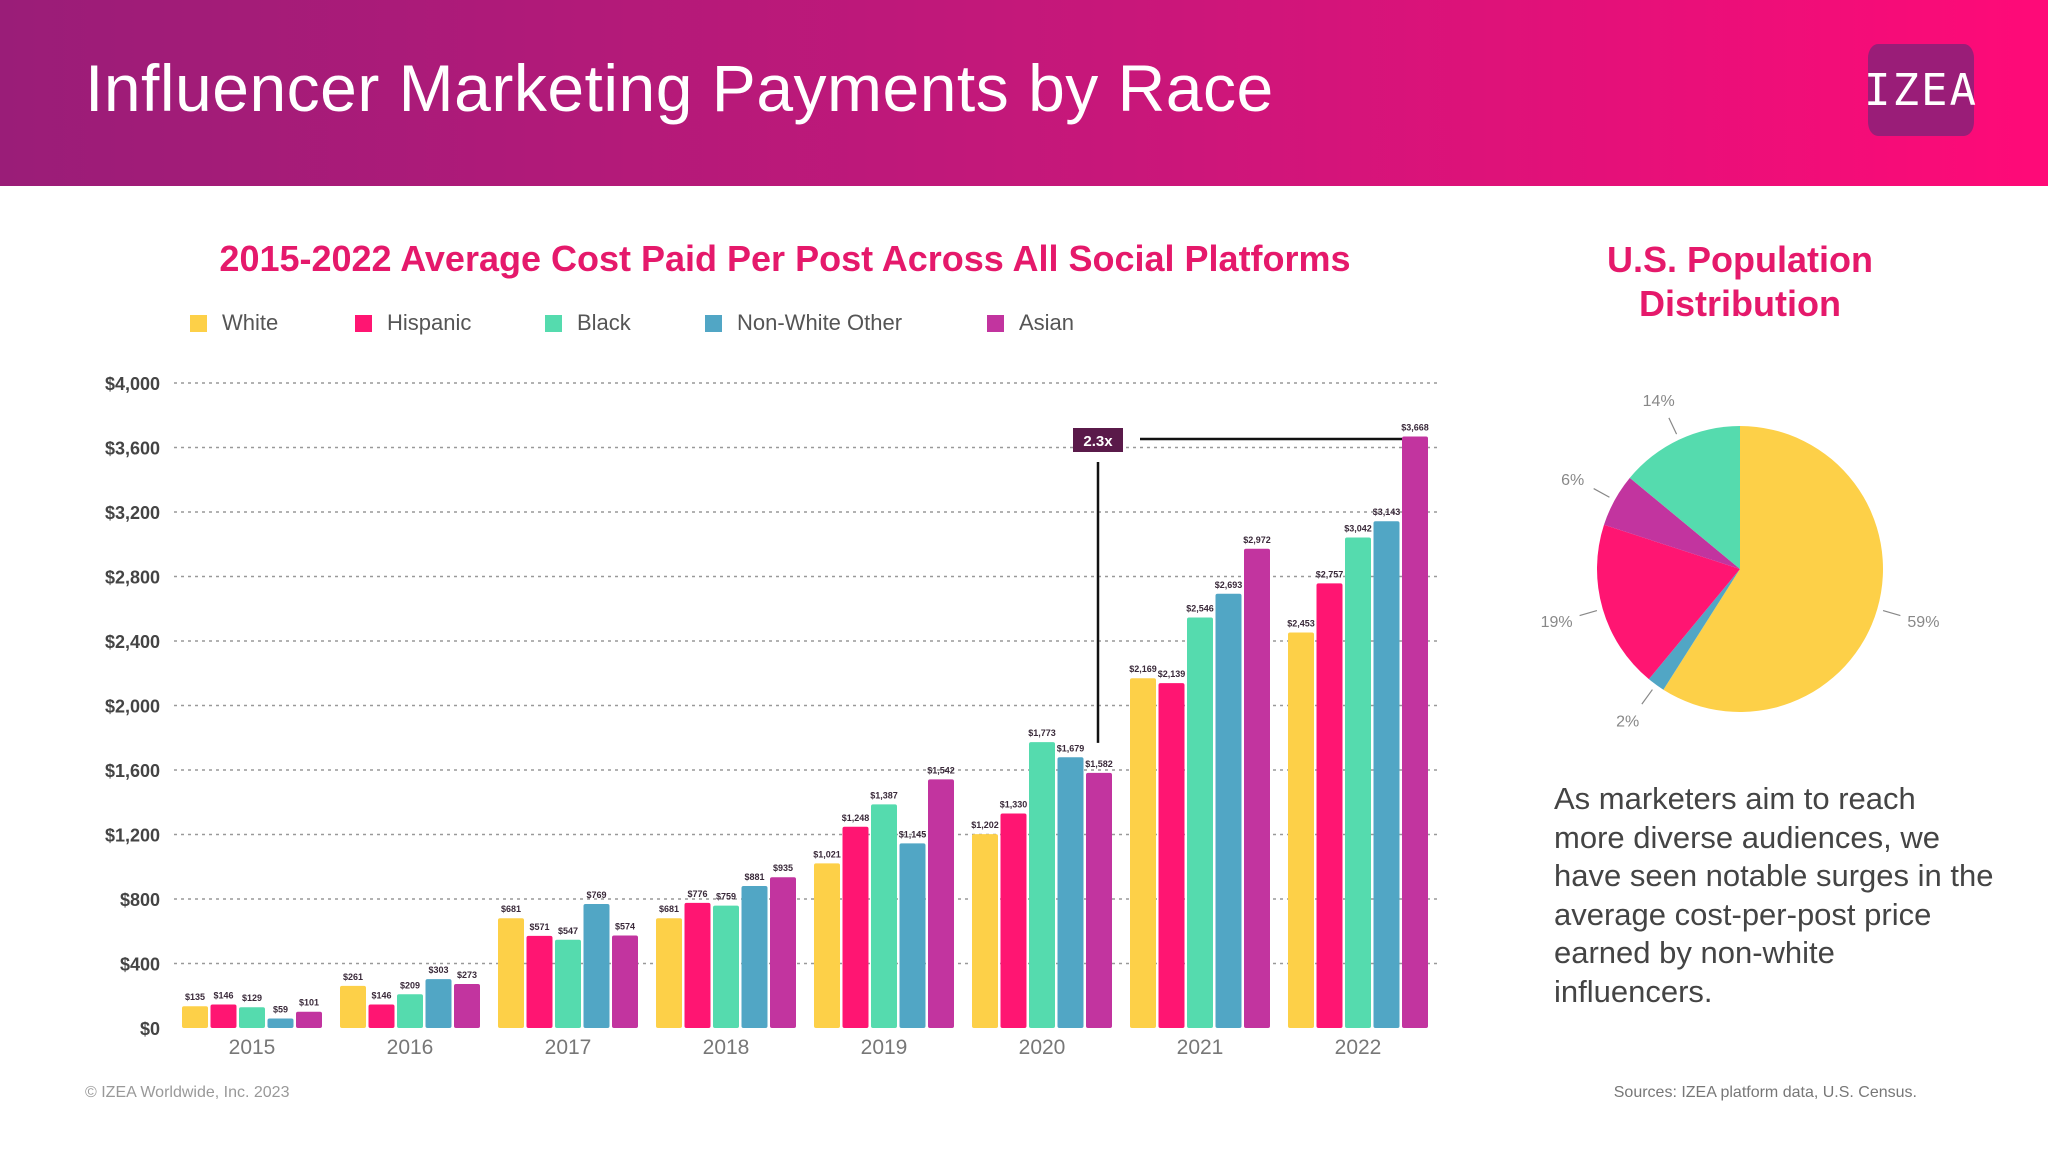  What do you see at coordinates (187, 1092) in the screenshot?
I see `copyright: © IZEA Worldwide, Inc. 2023` at bounding box center [187, 1092].